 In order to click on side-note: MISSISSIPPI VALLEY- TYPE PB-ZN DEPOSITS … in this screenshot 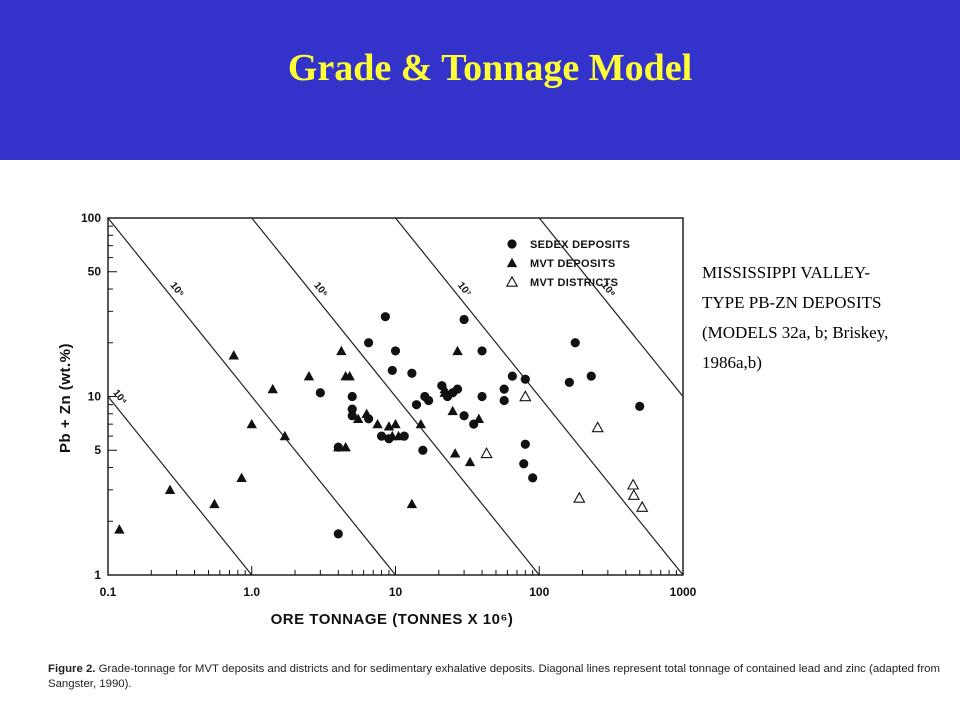, I will do `click(827, 318)`.